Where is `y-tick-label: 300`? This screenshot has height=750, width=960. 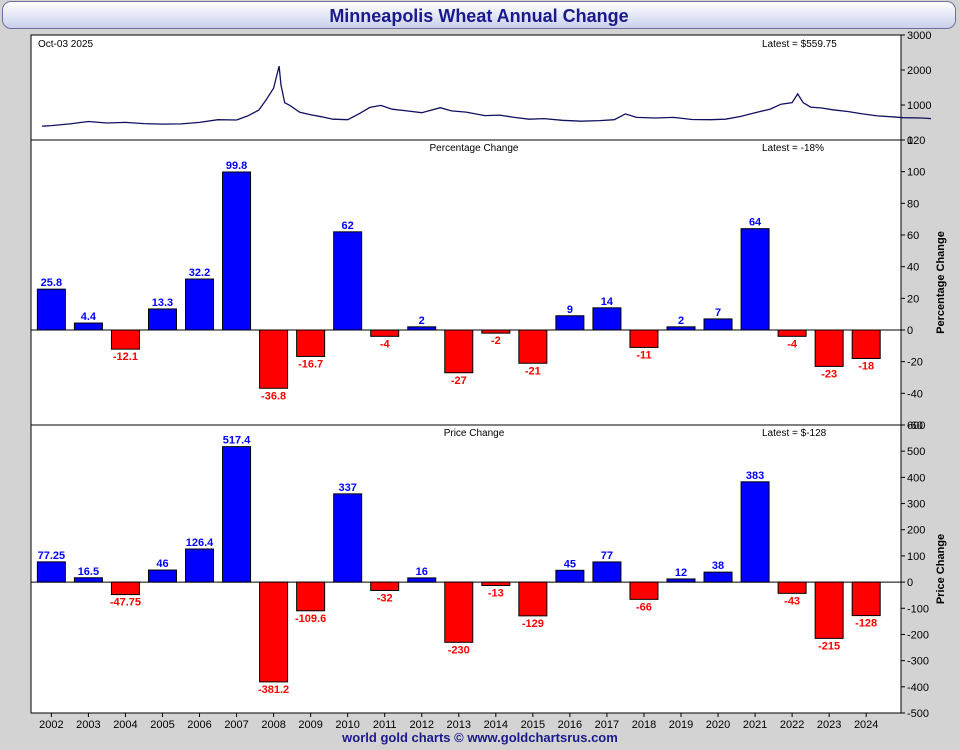 y-tick-label: 300 is located at coordinates (916, 505).